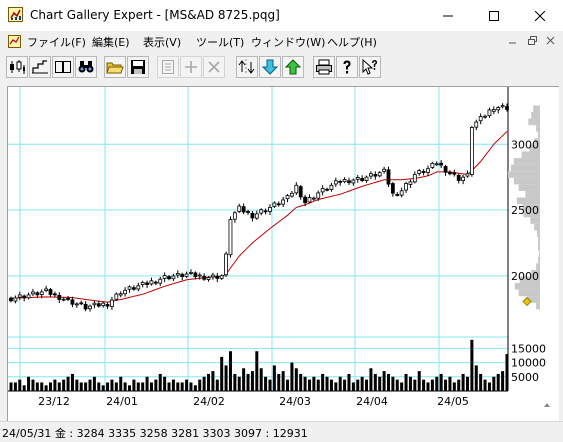  What do you see at coordinates (494, 15) in the screenshot?
I see `maximize-button` at bounding box center [494, 15].